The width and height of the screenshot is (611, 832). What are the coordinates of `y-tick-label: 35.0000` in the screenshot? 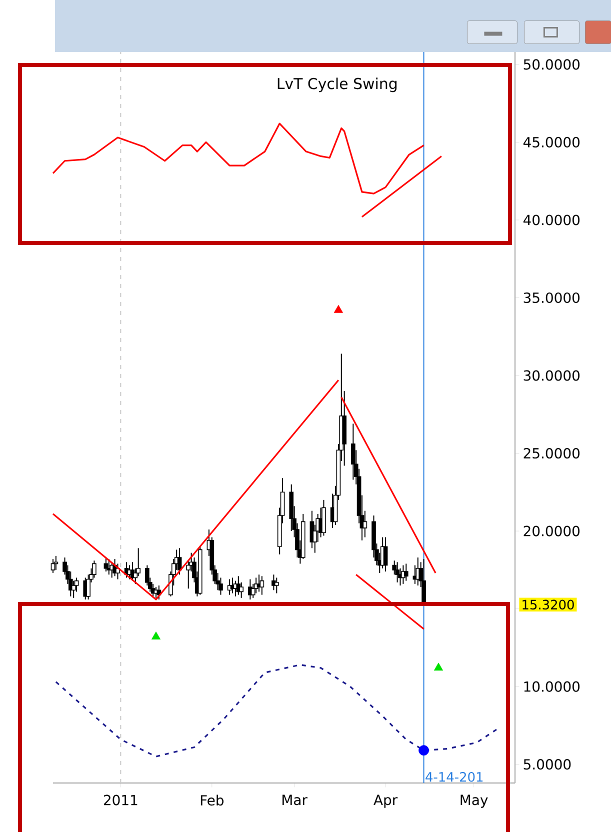 It's located at (552, 298).